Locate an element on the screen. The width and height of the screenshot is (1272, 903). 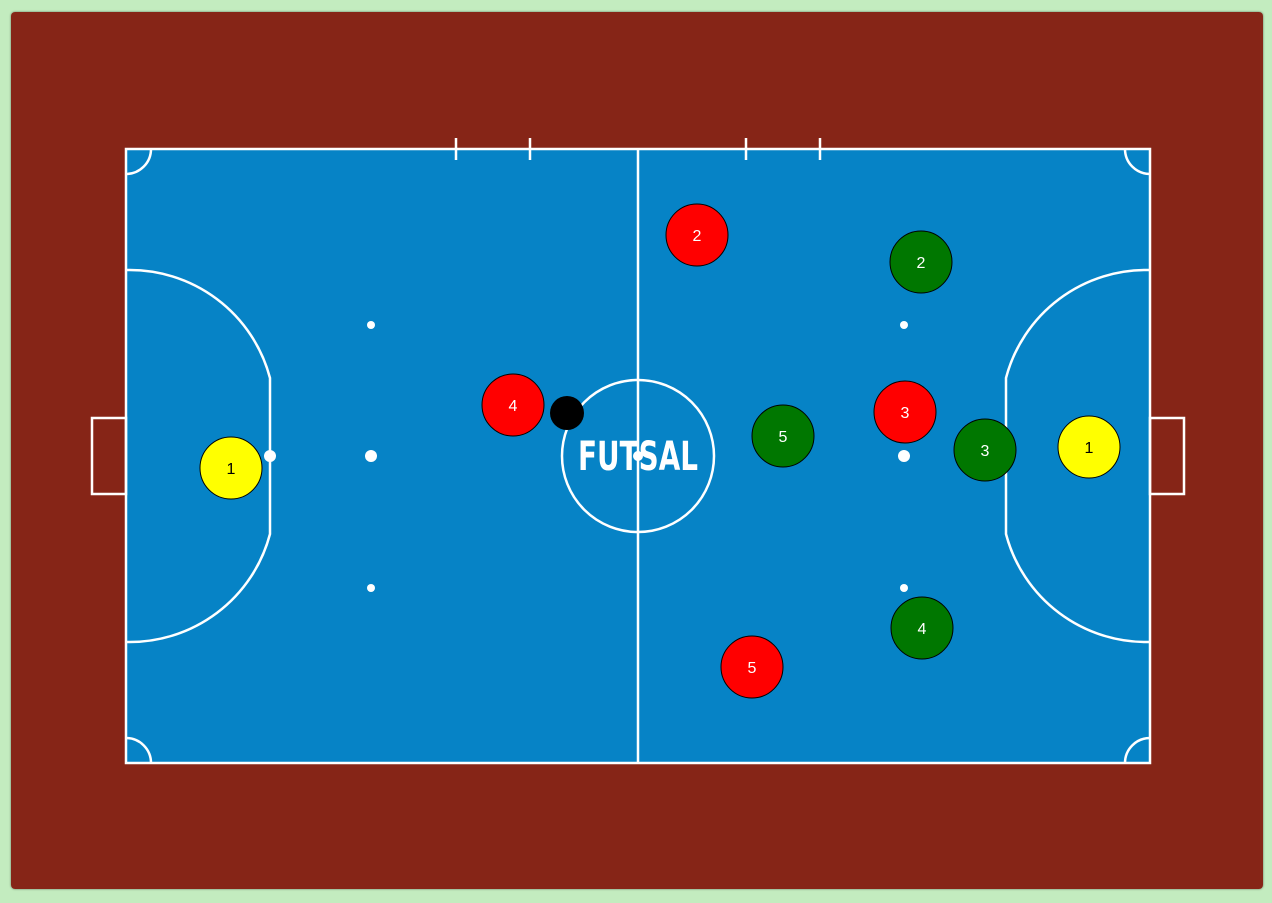
center-circle is located at coordinates (638, 456).